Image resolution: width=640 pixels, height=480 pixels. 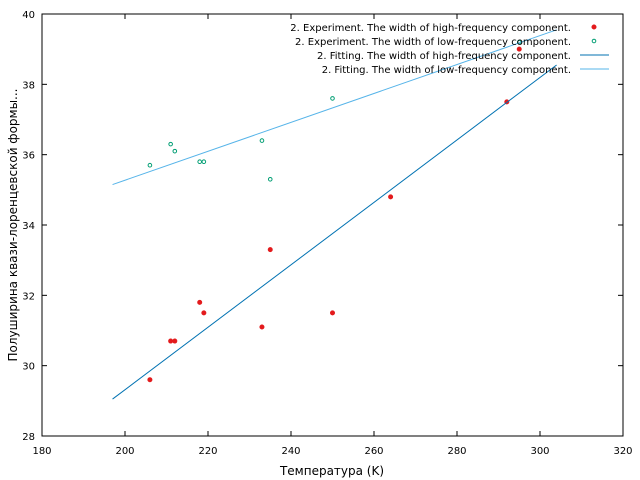 What do you see at coordinates (373, 451) in the screenshot?
I see `x-tick-label: 260` at bounding box center [373, 451].